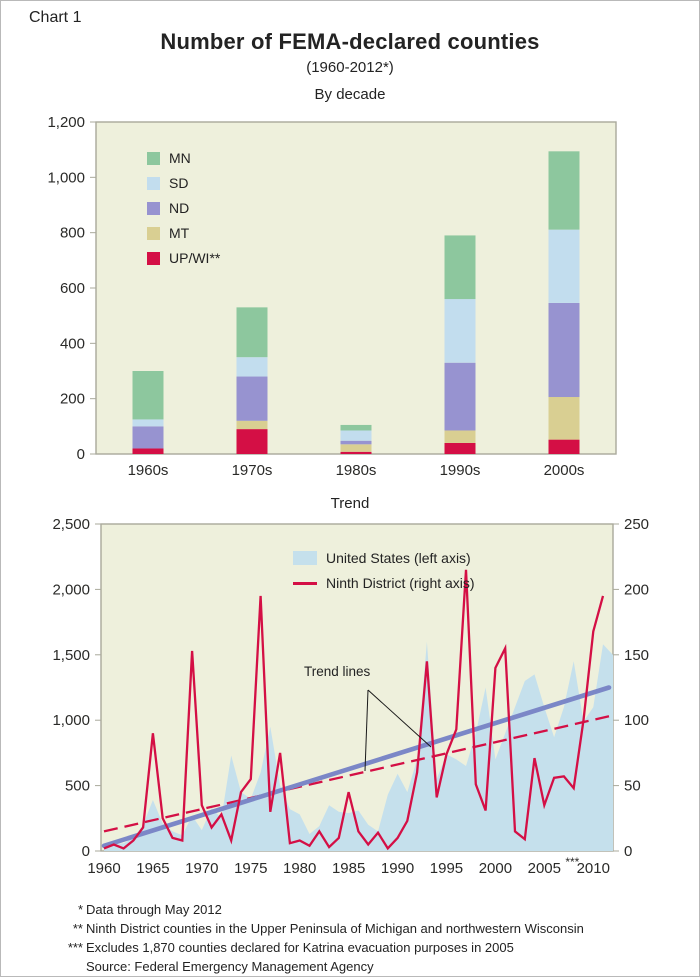  Describe the element at coordinates (148, 423) in the screenshot. I see `bar-segment-sd-1960s` at that location.